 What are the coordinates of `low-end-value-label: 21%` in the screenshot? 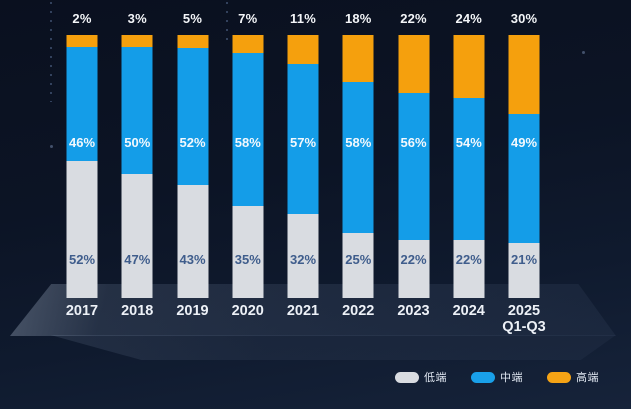 It's located at (524, 259).